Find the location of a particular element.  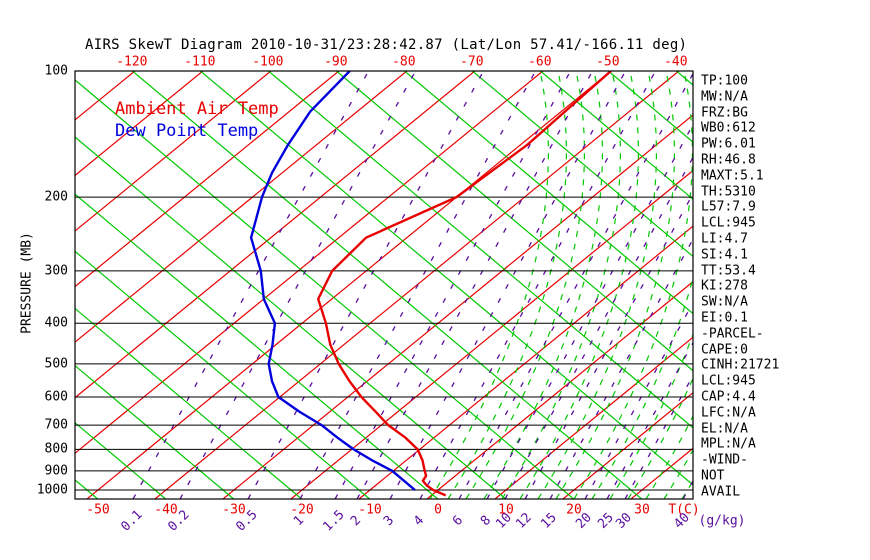

pressure-tick-label: 200 is located at coordinates (56, 197).